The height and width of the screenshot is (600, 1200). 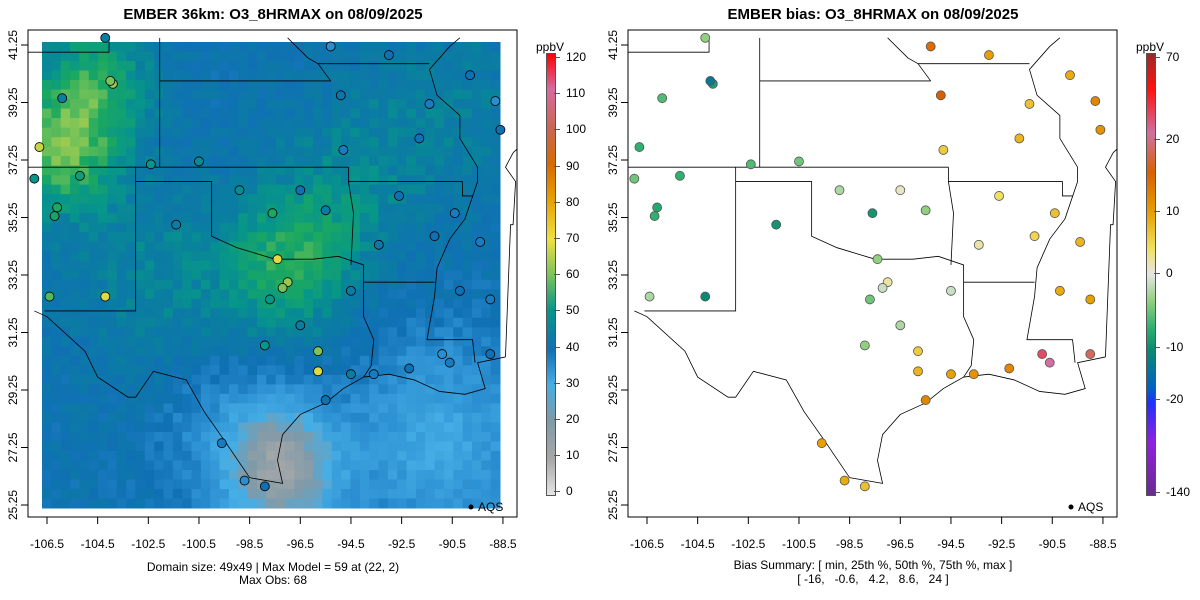 I want to click on left-colorbar-tick: 80, so click(x=566, y=201).